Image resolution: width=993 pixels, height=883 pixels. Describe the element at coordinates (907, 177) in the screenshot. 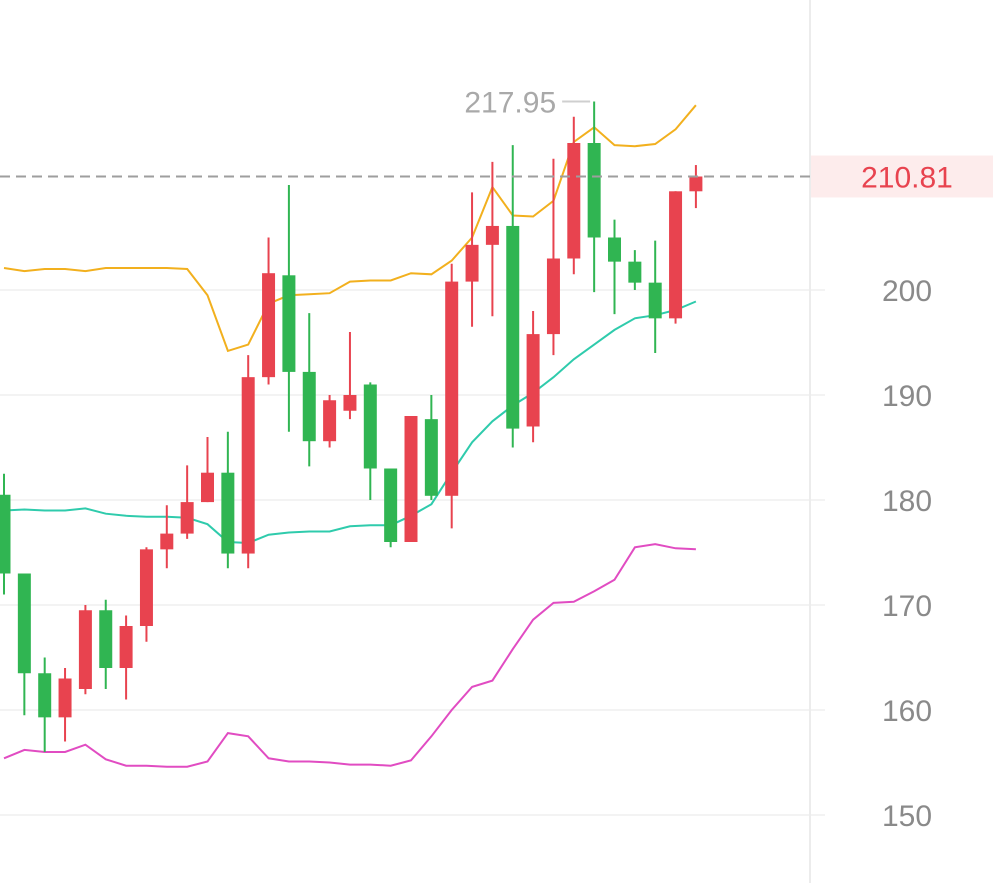

I see `current-price-label: 210.81` at that location.